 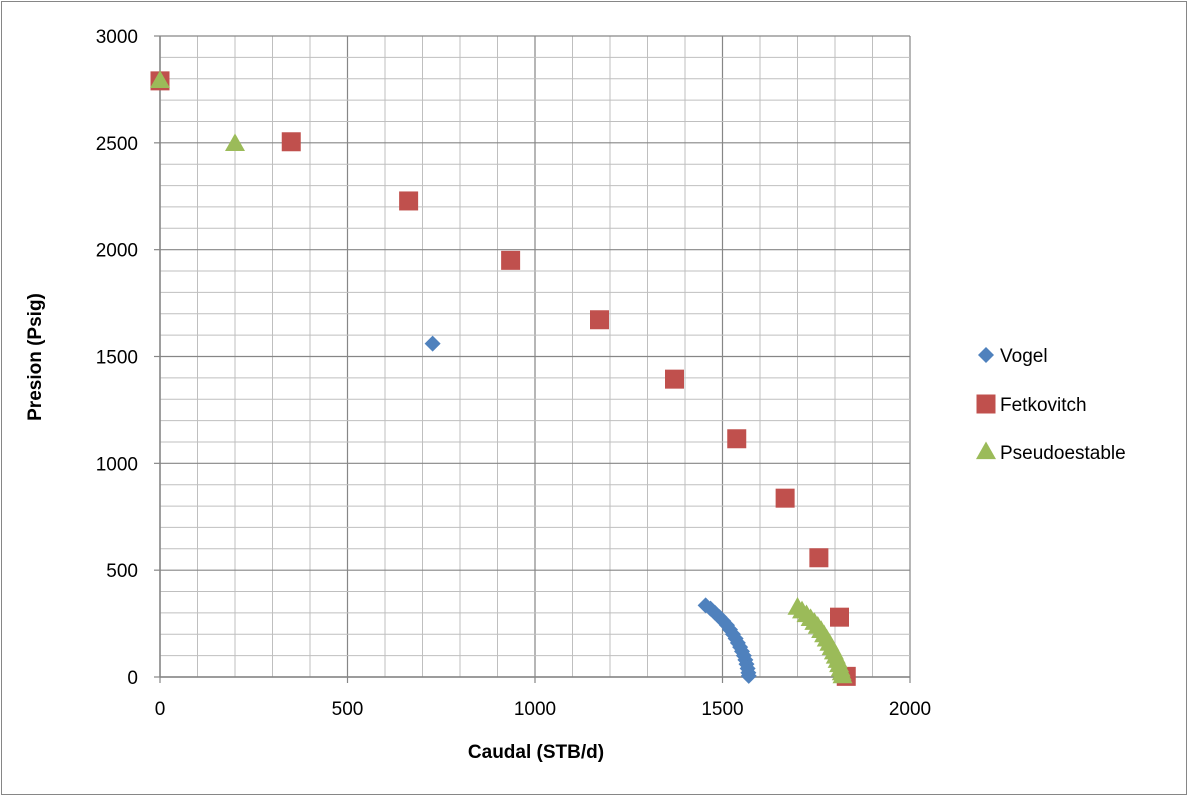 I want to click on y-axis-title: Presion (Psig), so click(x=35, y=357).